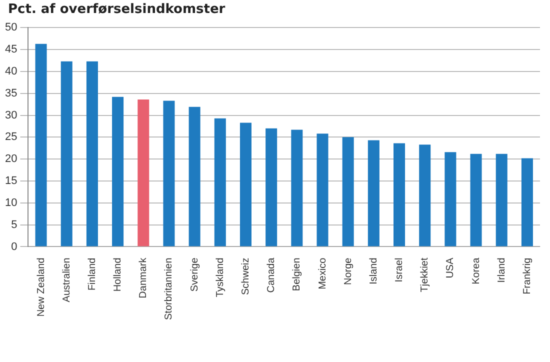 Image resolution: width=550 pixels, height=362 pixels. I want to click on x-tick-label: USA, so click(450, 267).